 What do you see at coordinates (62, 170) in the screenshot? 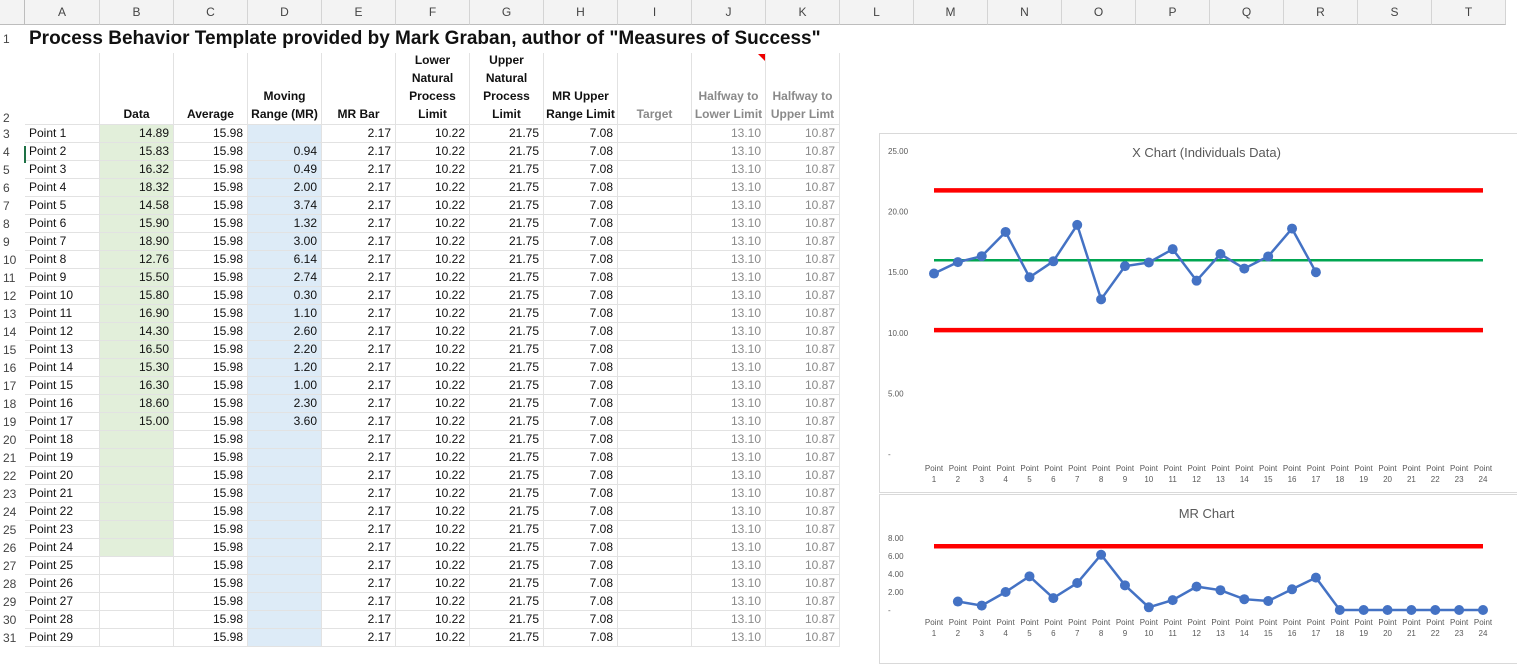
I see `cell-label: Point 3` at bounding box center [62, 170].